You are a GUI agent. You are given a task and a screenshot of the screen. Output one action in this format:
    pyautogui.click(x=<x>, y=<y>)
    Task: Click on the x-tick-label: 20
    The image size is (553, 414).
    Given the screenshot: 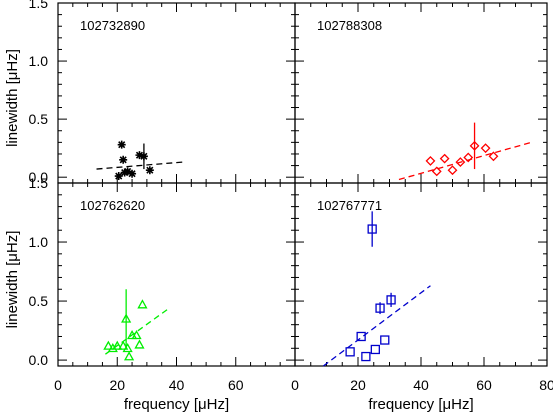 What is the action you would take?
    pyautogui.click(x=358, y=385)
    